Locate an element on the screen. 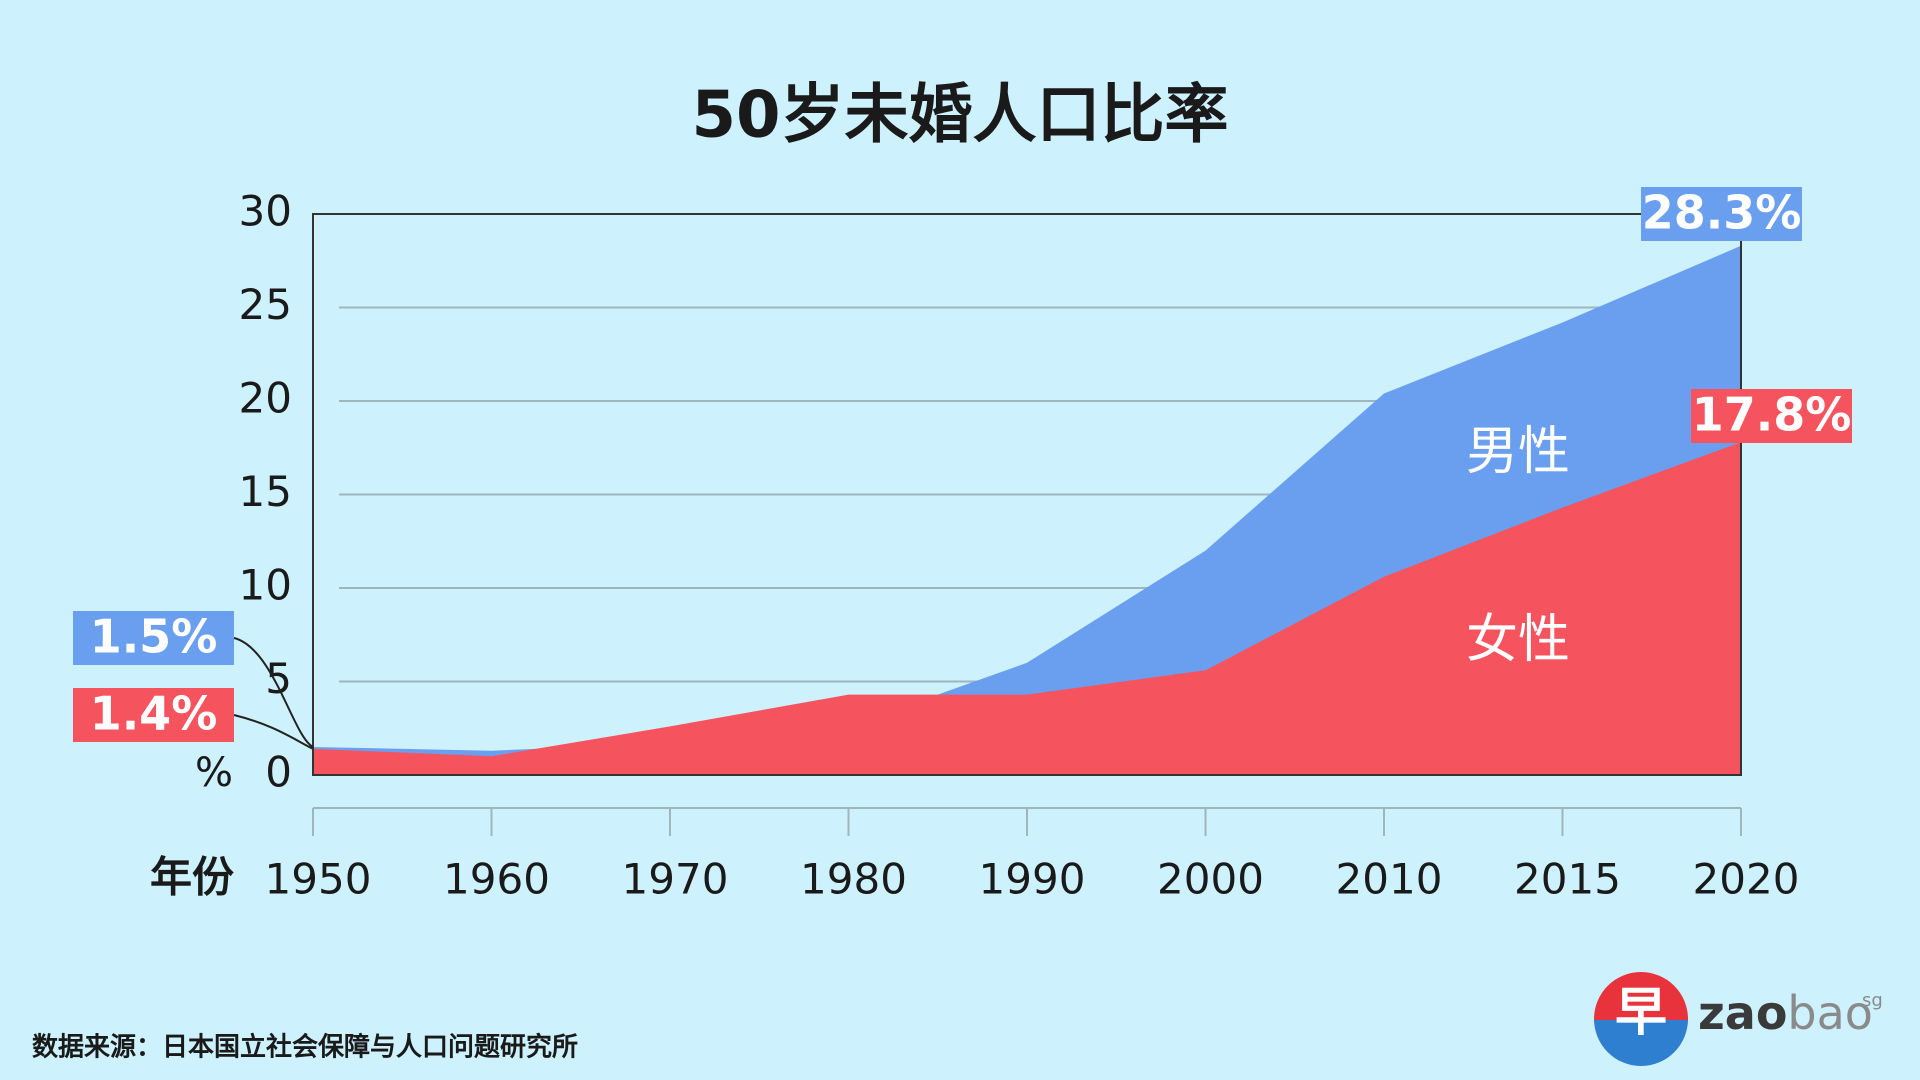 The image size is (1920, 1080). chart-title: 50岁未婚人口比率 is located at coordinates (959, 116).